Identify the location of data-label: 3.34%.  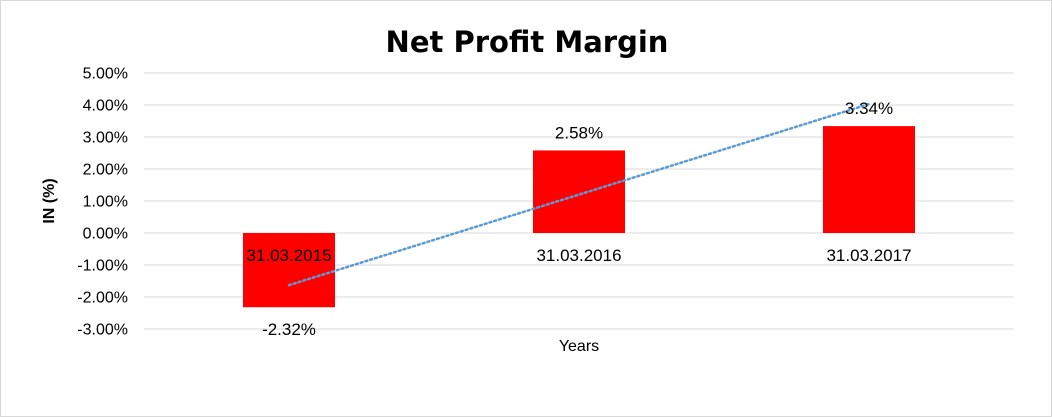
(869, 108).